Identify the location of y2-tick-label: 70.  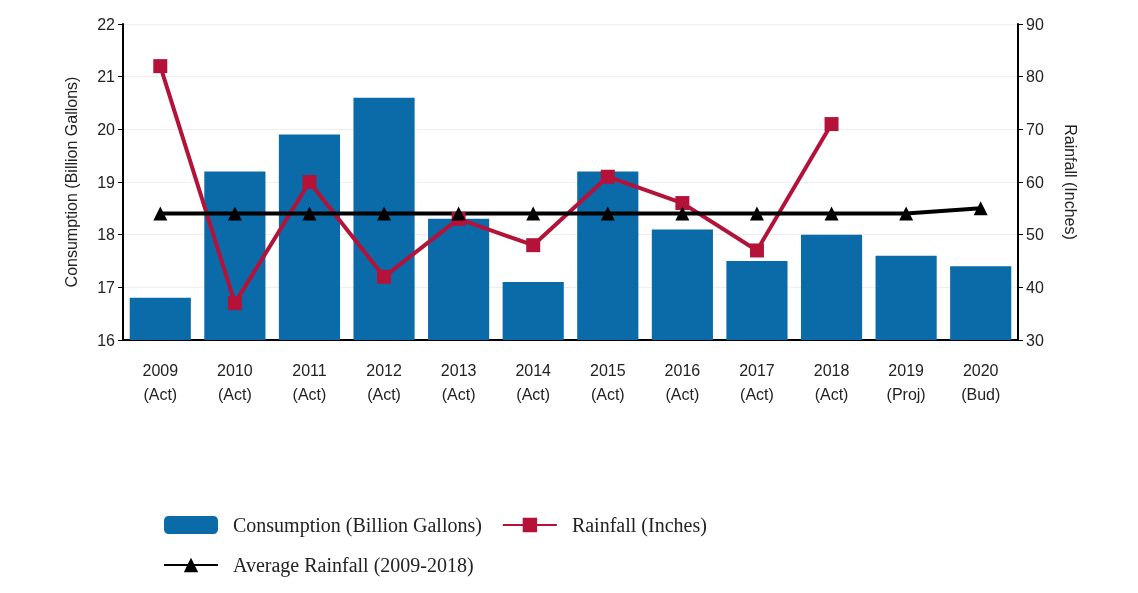
(1035, 129).